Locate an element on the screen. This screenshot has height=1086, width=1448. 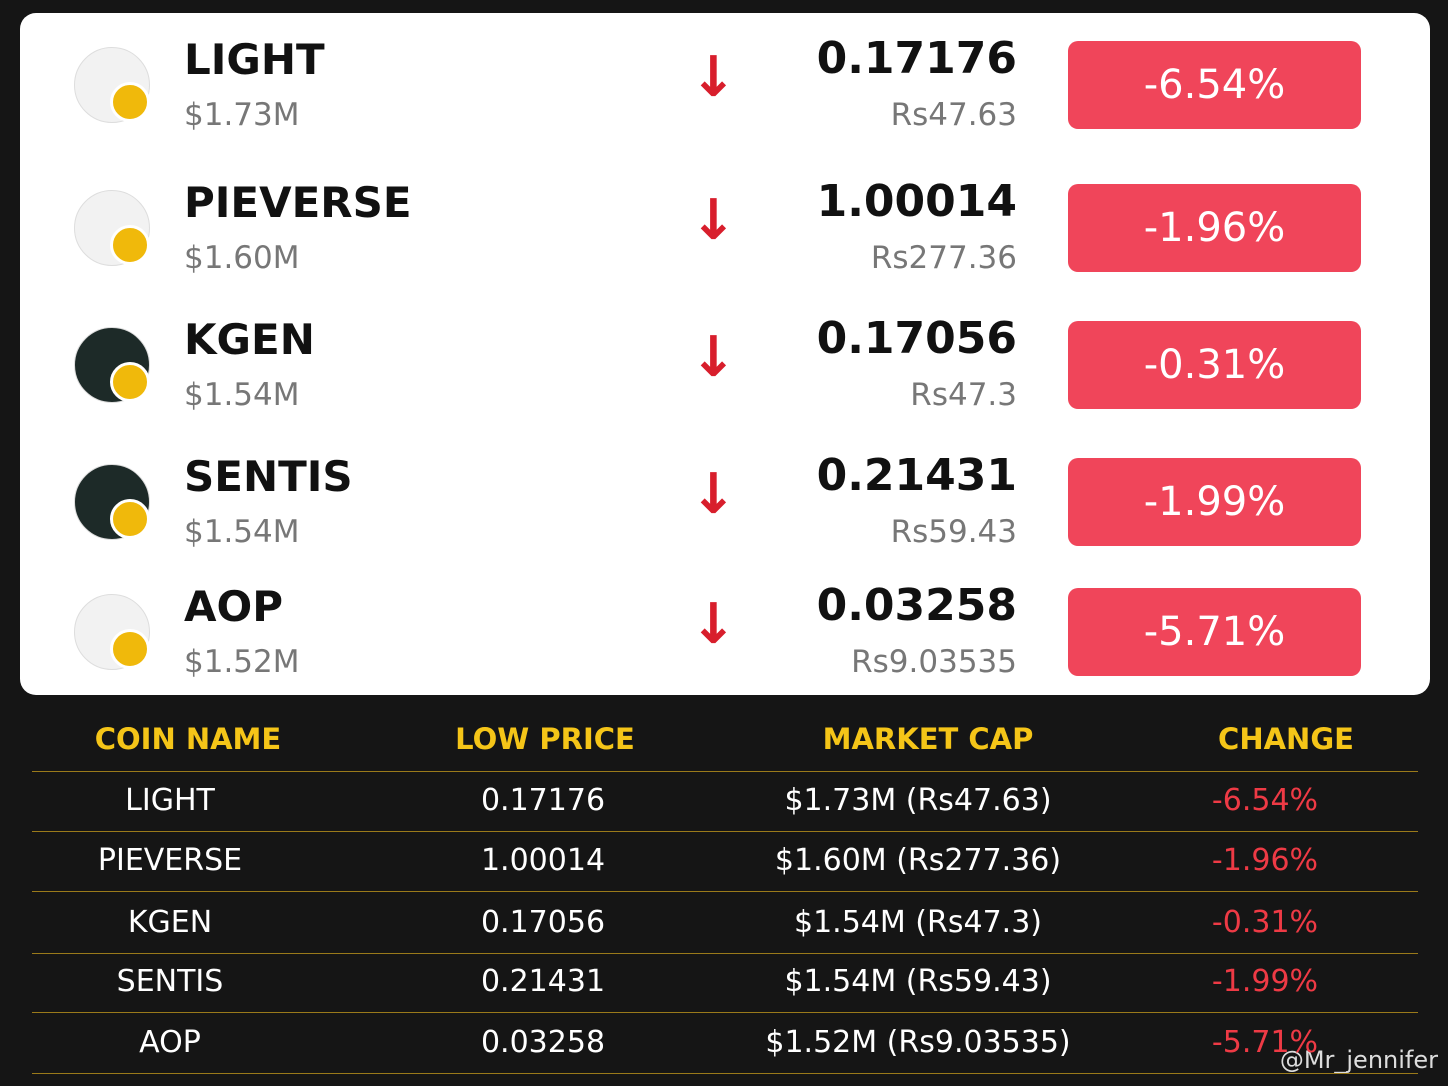
market-cap: $1.52M is located at coordinates (242, 662).